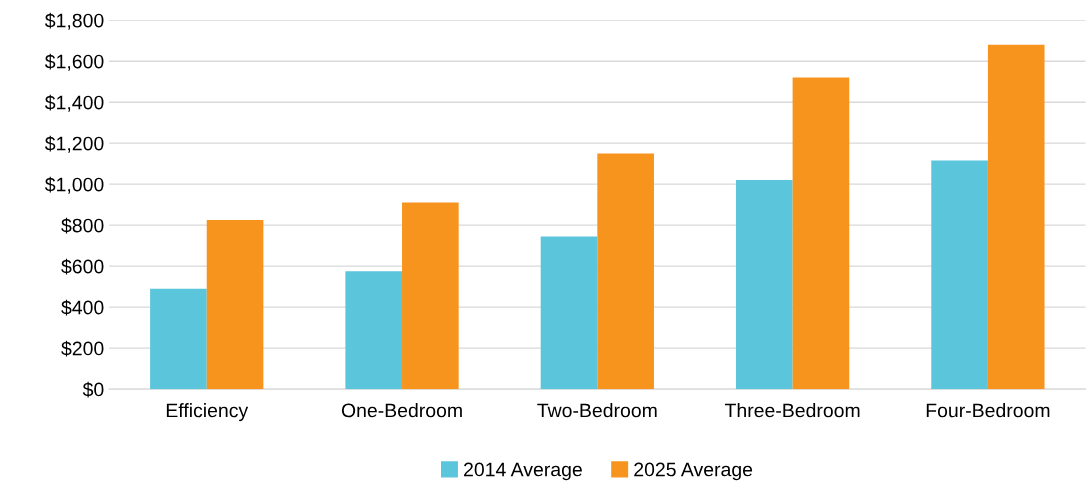 This screenshot has height=481, width=1091. Describe the element at coordinates (82, 266) in the screenshot. I see `y-tick-label: $600` at that location.